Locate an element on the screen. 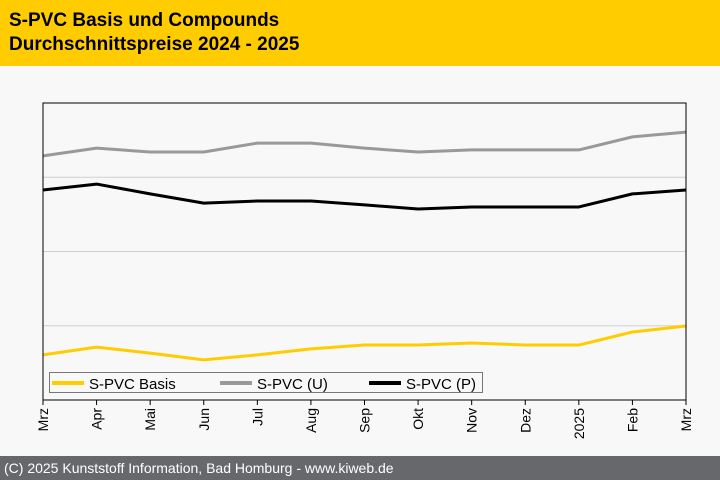 Image resolution: width=720 pixels, height=480 pixels. x-tick-label: Sep is located at coordinates (365, 420).